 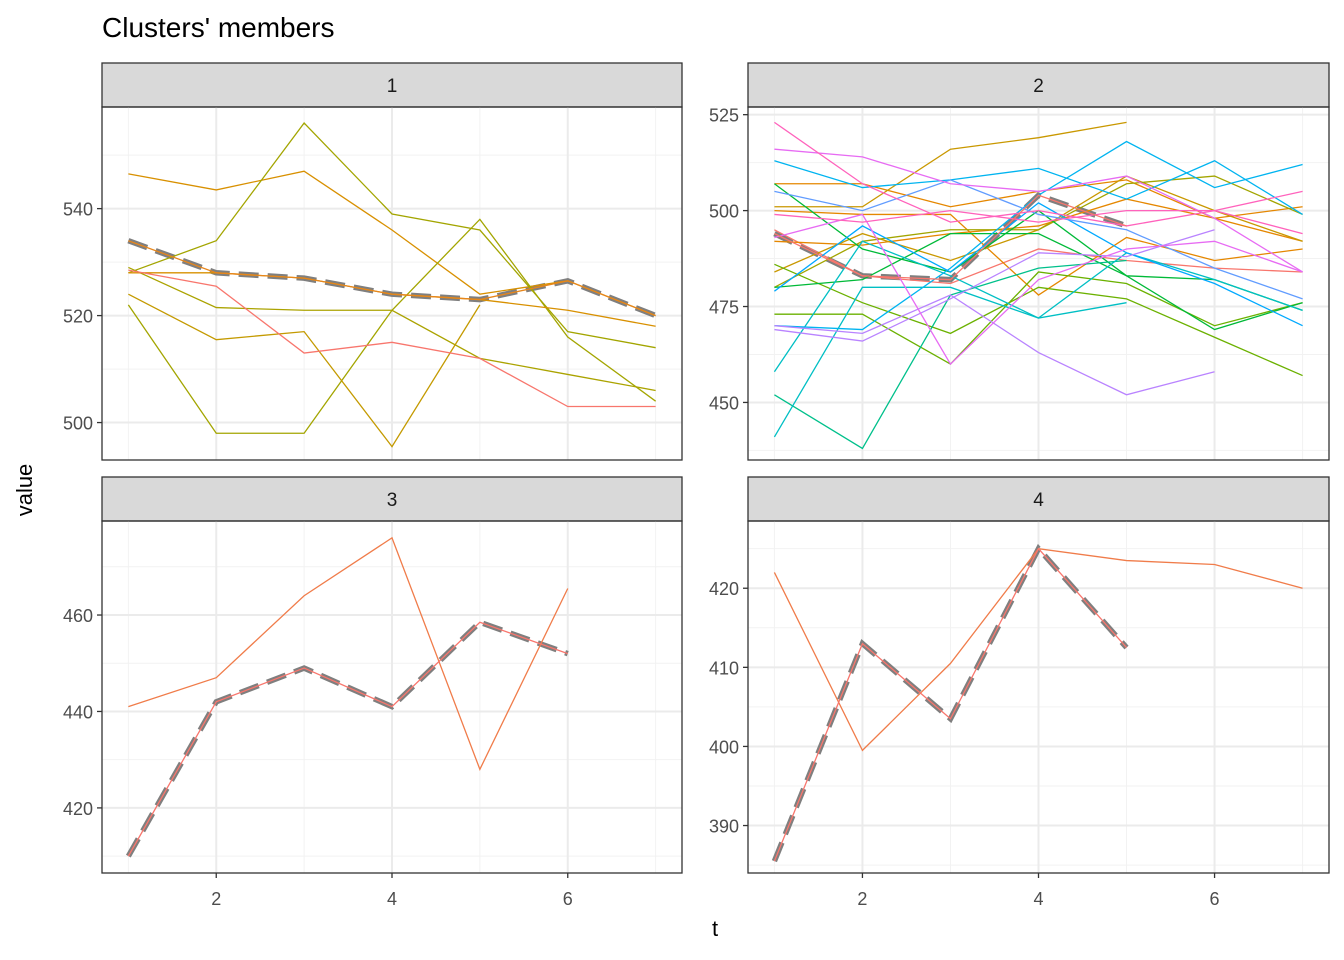 I want to click on y-tick-label: 540, so click(x=78, y=210).